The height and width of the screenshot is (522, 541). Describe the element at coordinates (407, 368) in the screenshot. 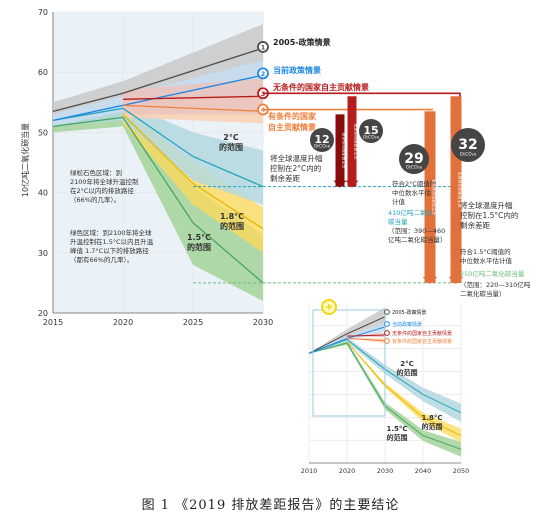

I see `inset-range-label-2c: 2°C 的范围` at that location.